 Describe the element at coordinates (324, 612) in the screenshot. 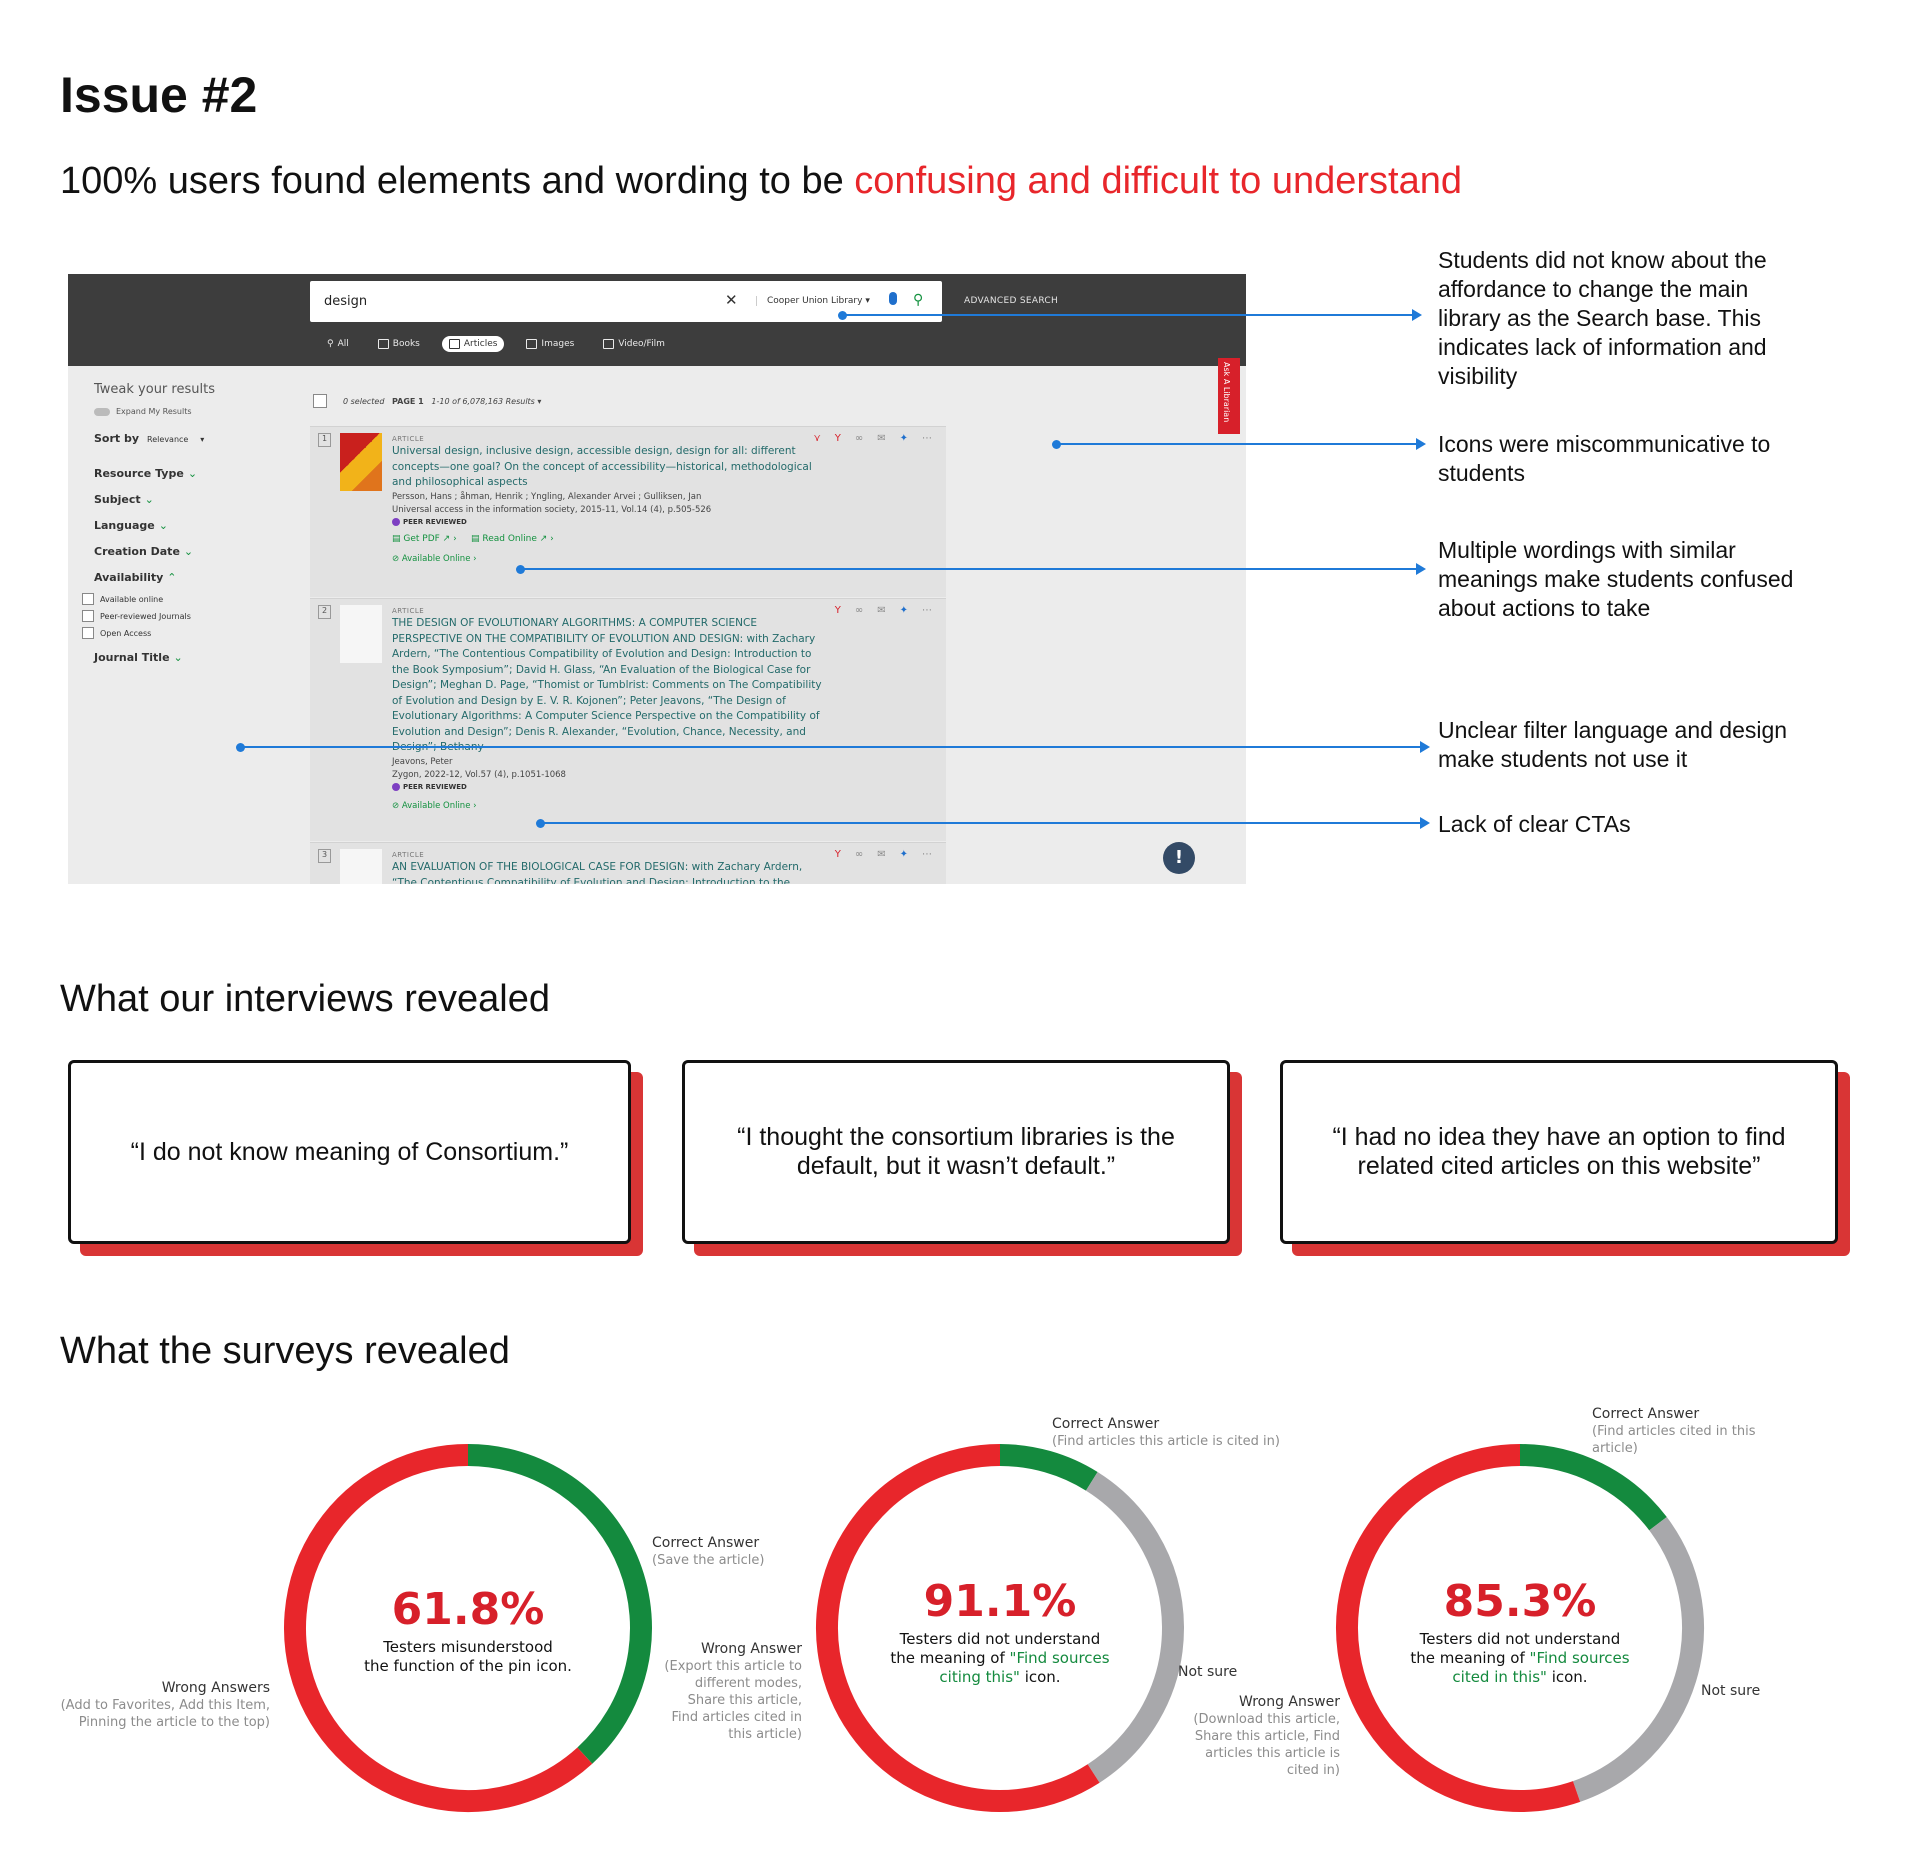

I see `result-number: 2` at that location.